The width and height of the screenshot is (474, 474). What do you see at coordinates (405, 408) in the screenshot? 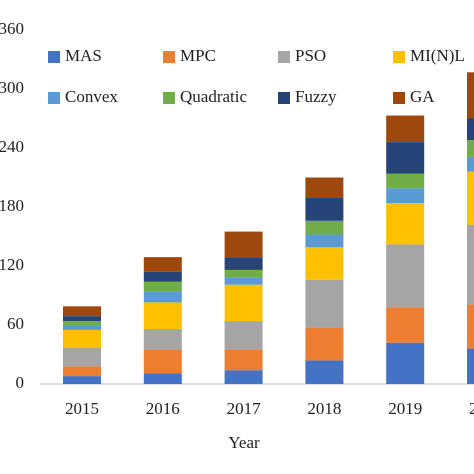
I see `x-tick-label: 2019` at bounding box center [405, 408].